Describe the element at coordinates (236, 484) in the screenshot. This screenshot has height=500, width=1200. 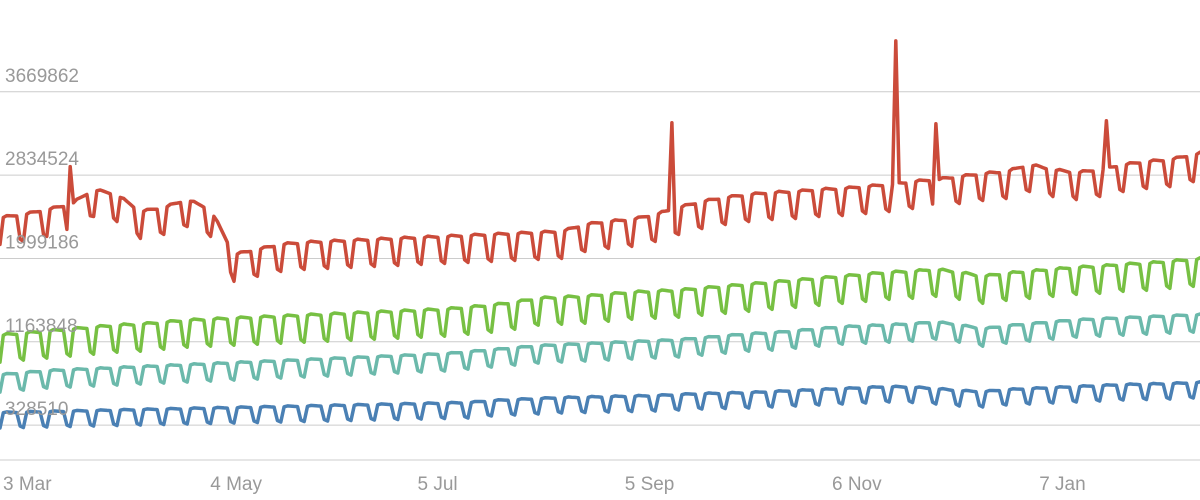
I see `x-tick-label: 4 May` at that location.